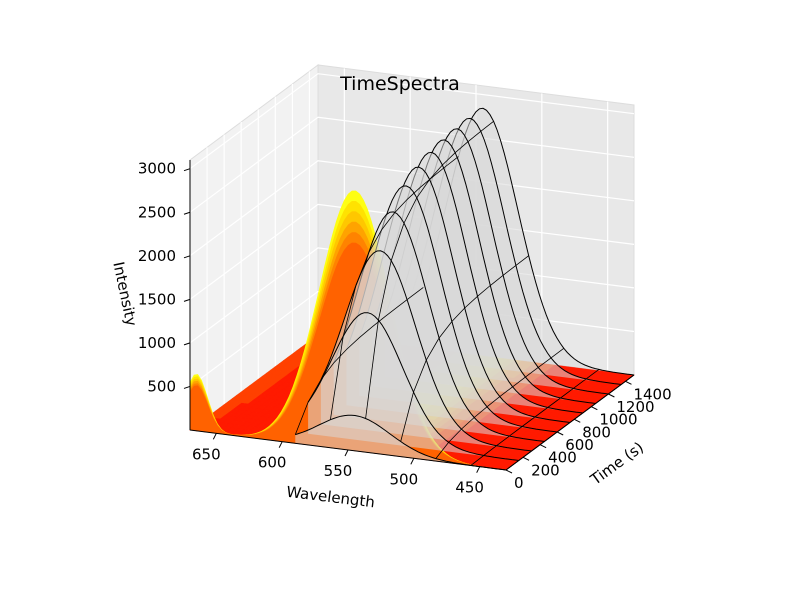 This screenshot has width=800, height=604. I want to click on time-tick-label: 200, so click(545, 470).